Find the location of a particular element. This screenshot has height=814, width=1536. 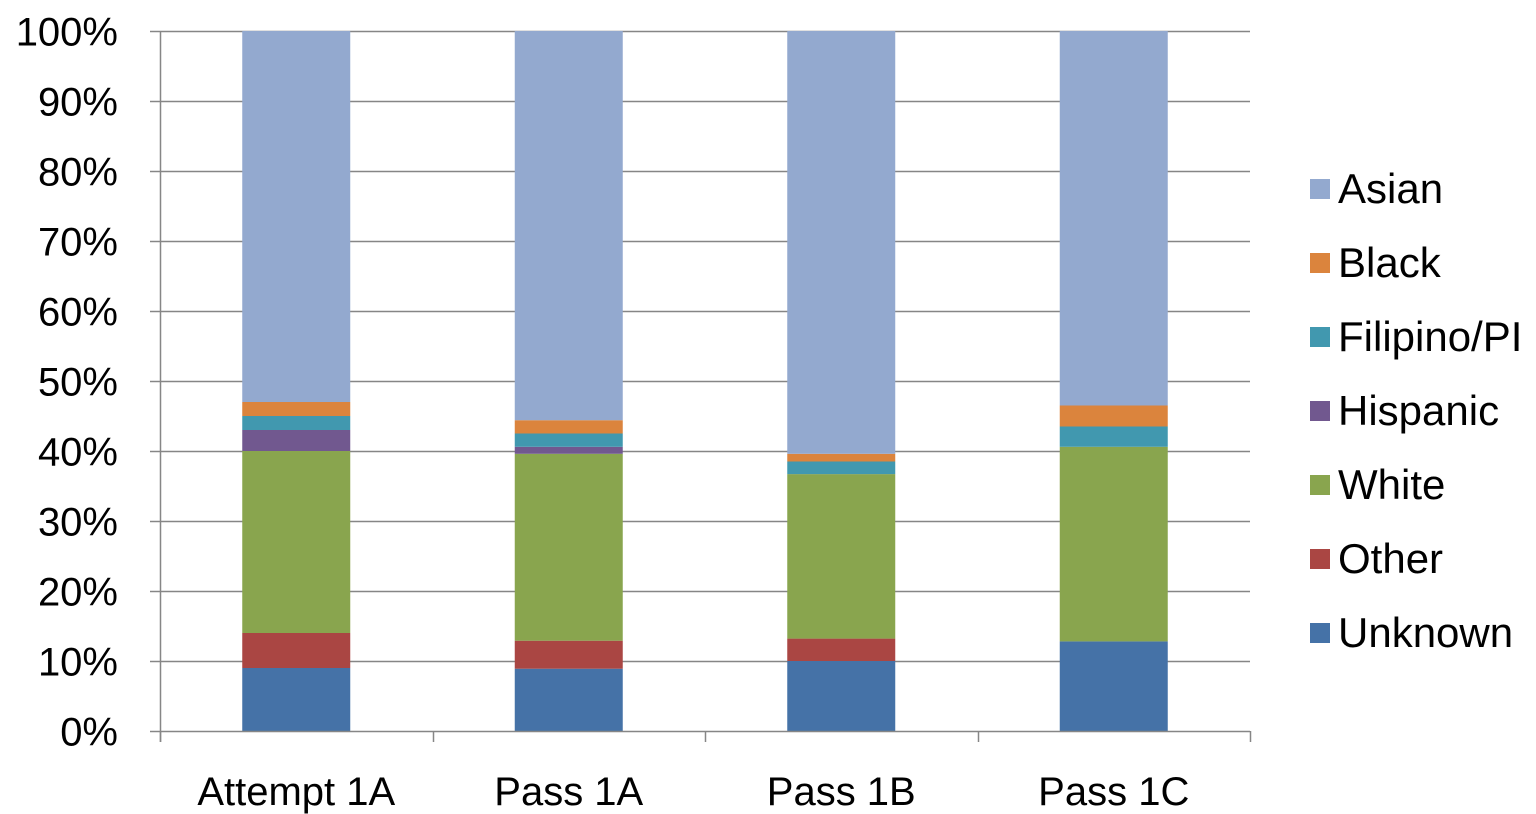

y-tick-label: 60% is located at coordinates (78, 313).